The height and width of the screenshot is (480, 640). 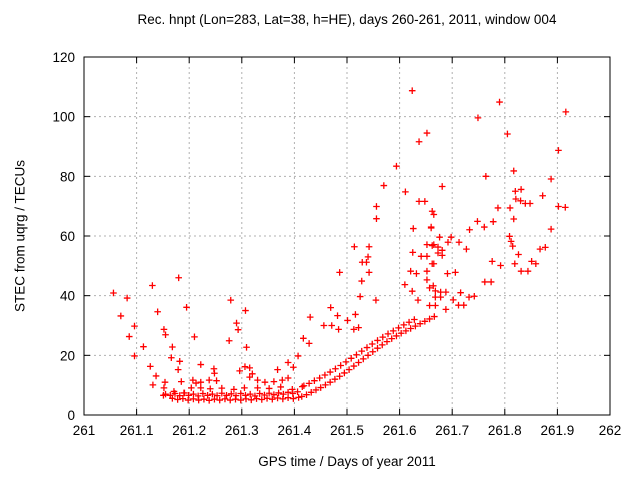 I want to click on x-tick-label: 261.6, so click(x=400, y=430).